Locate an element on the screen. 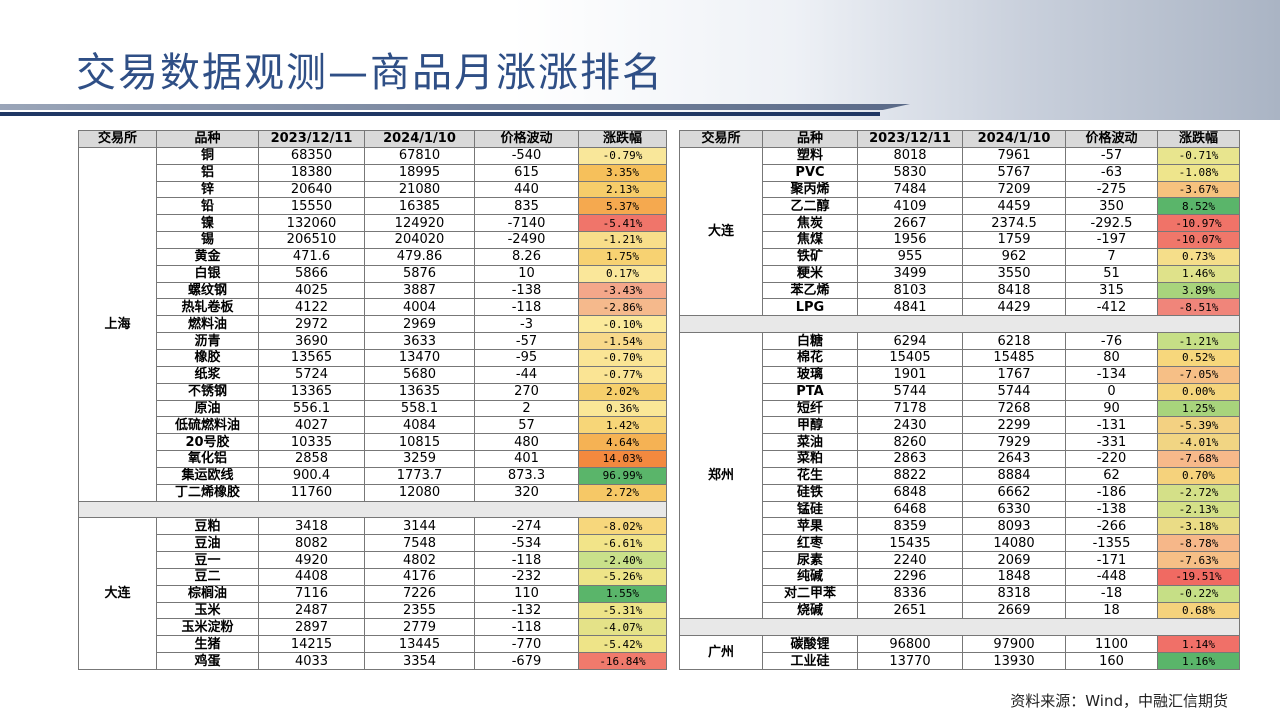 The image size is (1280, 720). pct-cell: -5.39% is located at coordinates (1198, 425).